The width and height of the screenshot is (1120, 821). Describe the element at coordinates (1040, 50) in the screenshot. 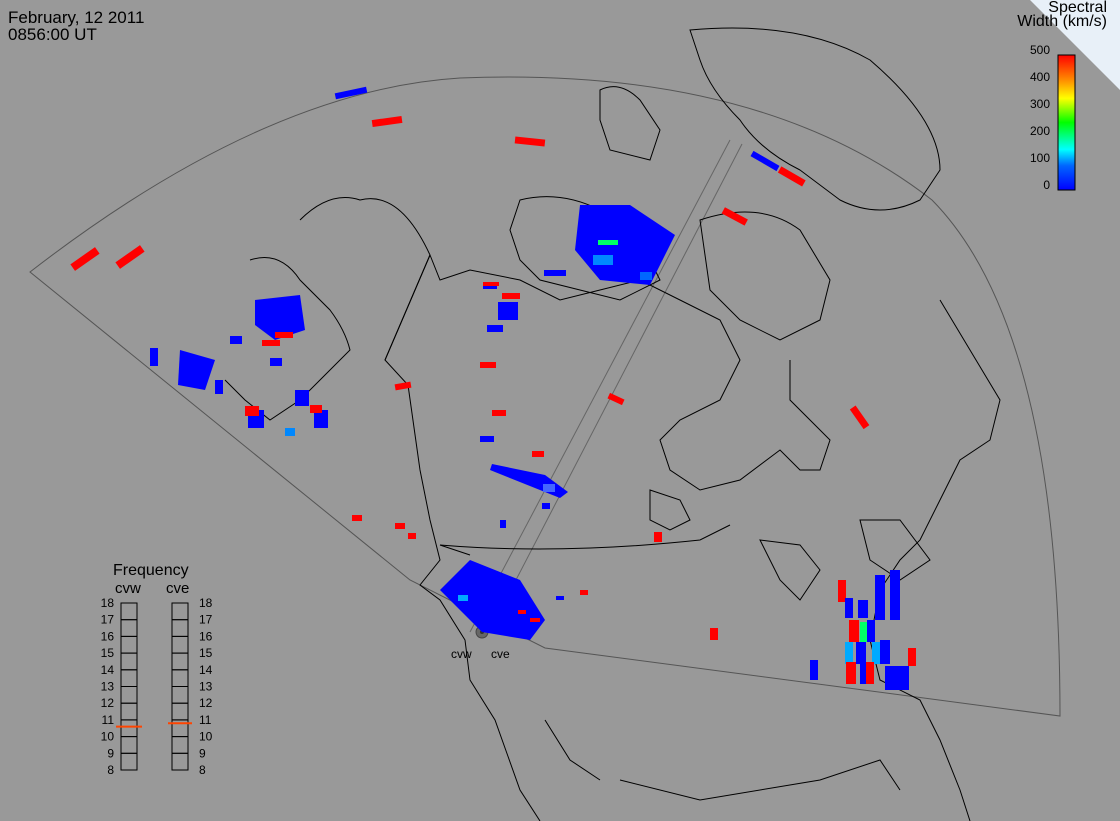

I see `legend-tick-500: 500` at that location.